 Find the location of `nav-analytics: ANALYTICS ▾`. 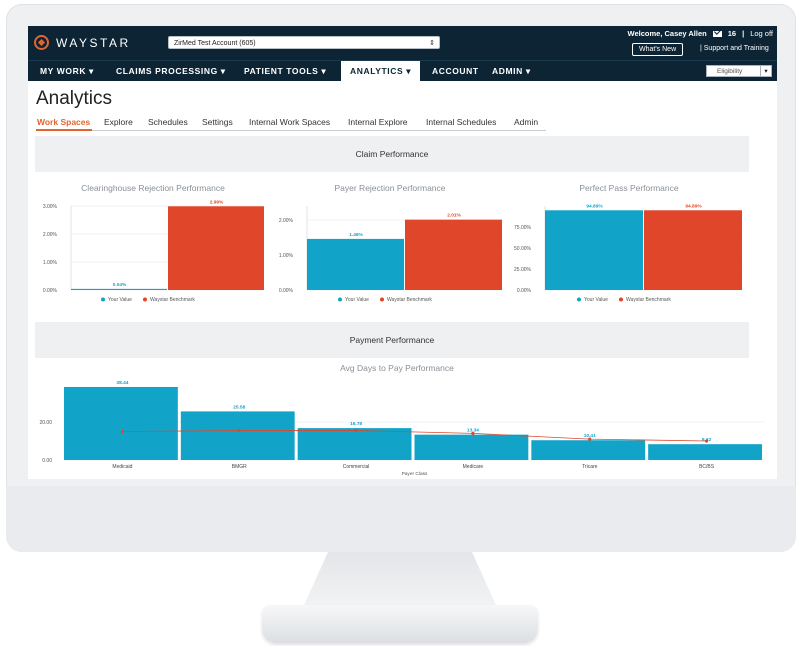

nav-analytics: ANALYTICS ▾ is located at coordinates (381, 71).